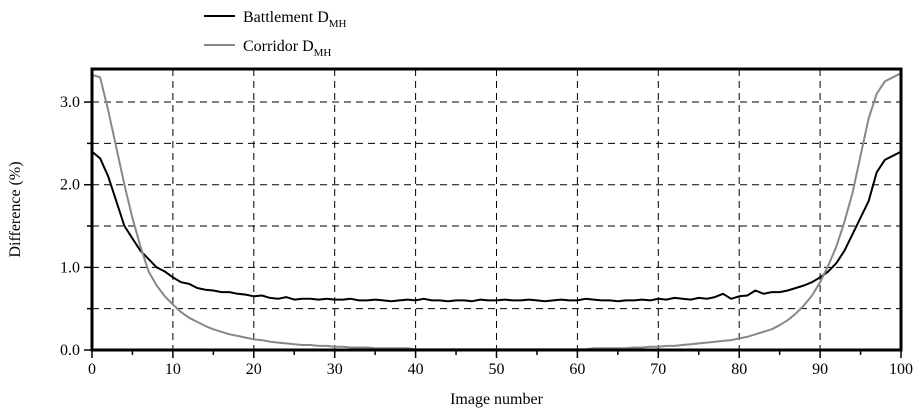  I want to click on y-tick-label: 0.0, so click(70, 350).